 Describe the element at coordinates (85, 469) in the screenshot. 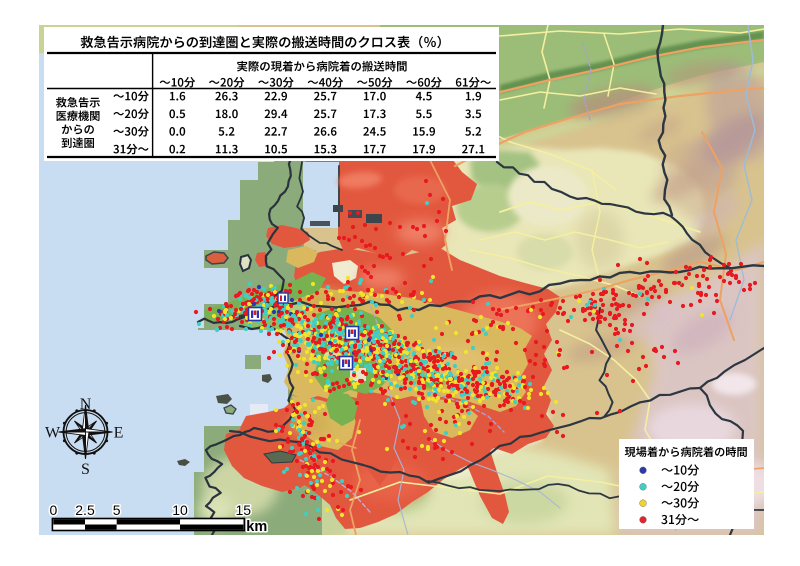

I see `svg-text: S` at that location.